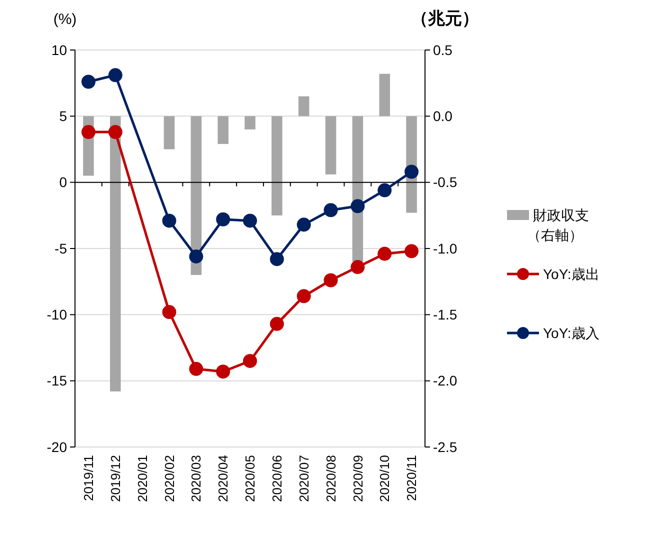 Image resolution: width=656 pixels, height=534 pixels. Describe the element at coordinates (61, 248) in the screenshot. I see `y-tick-label: -5` at that location.